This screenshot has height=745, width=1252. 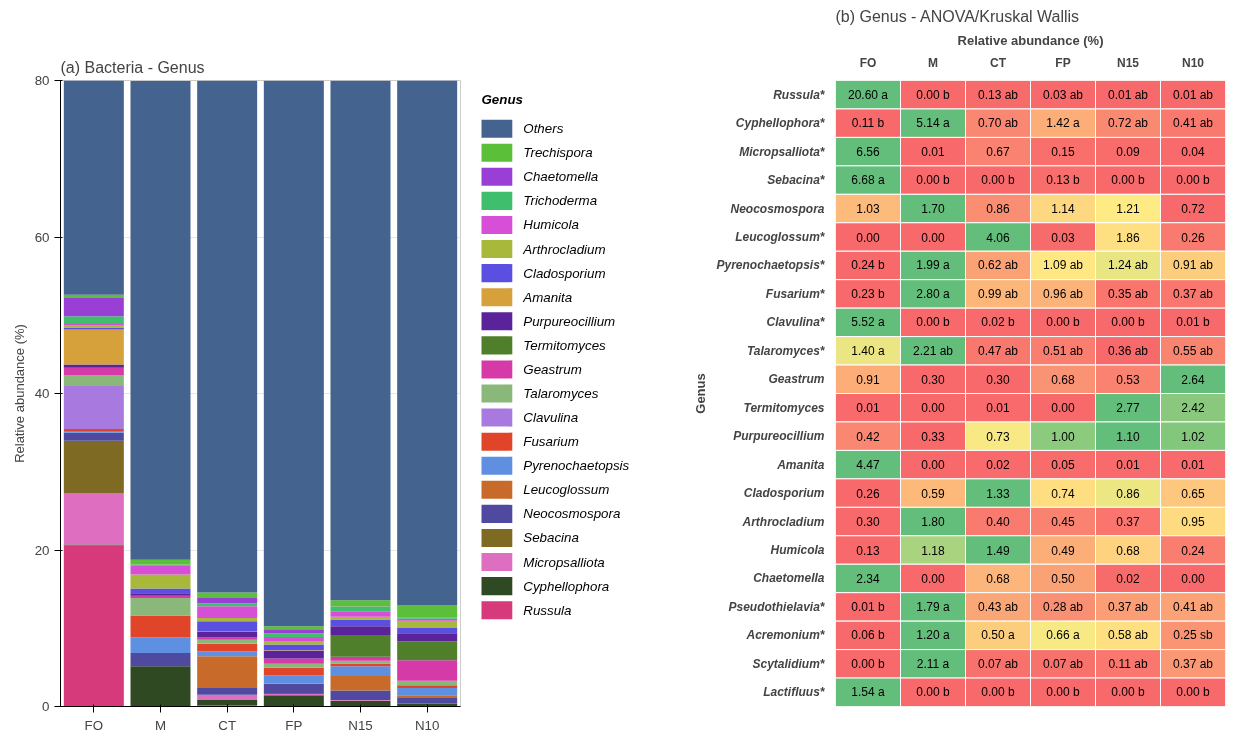 I want to click on data-label: 0.50 a, so click(x=998, y=635).